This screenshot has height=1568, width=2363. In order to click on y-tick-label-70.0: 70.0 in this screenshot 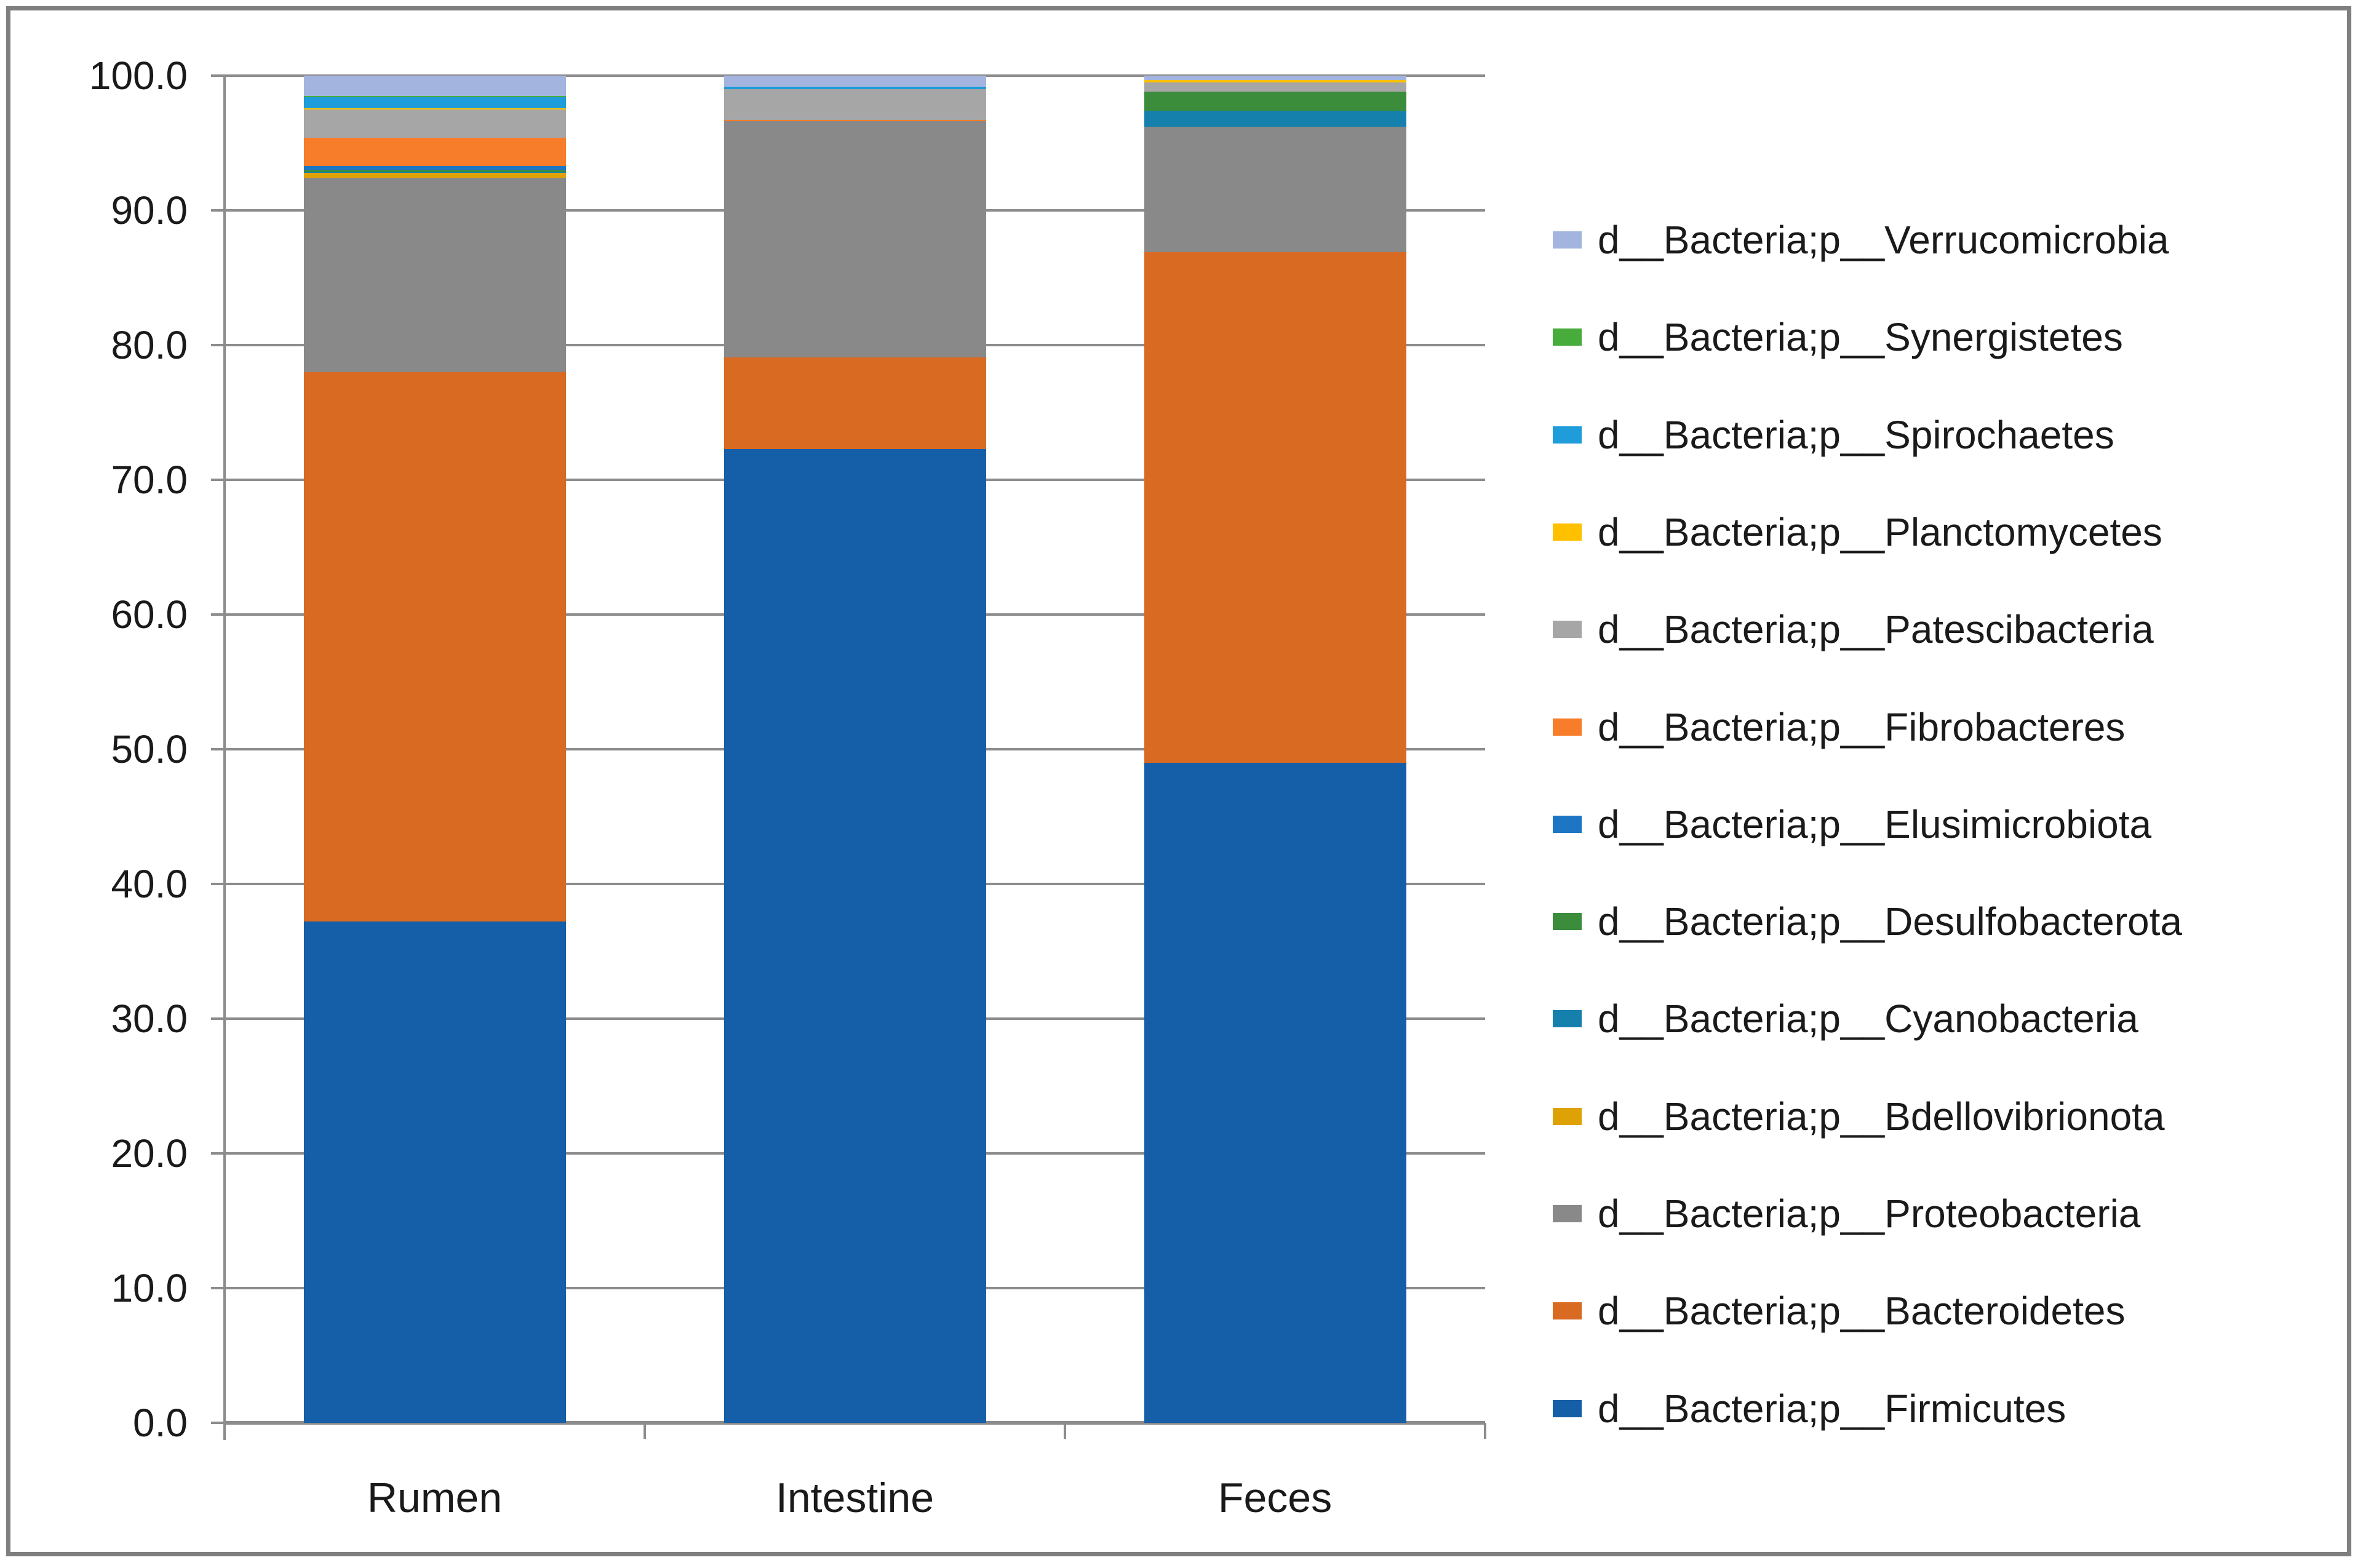, I will do `click(149, 480)`.